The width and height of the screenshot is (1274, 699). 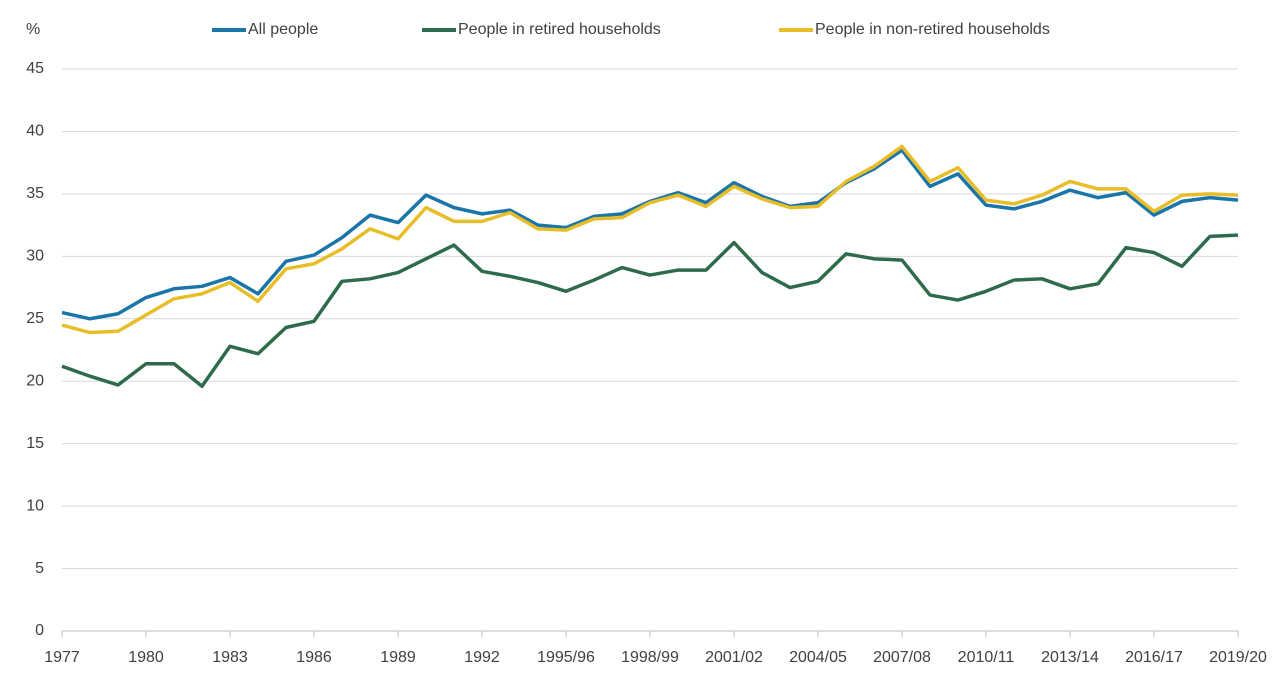 I want to click on x-tick-label: 2001/02, so click(x=734, y=657).